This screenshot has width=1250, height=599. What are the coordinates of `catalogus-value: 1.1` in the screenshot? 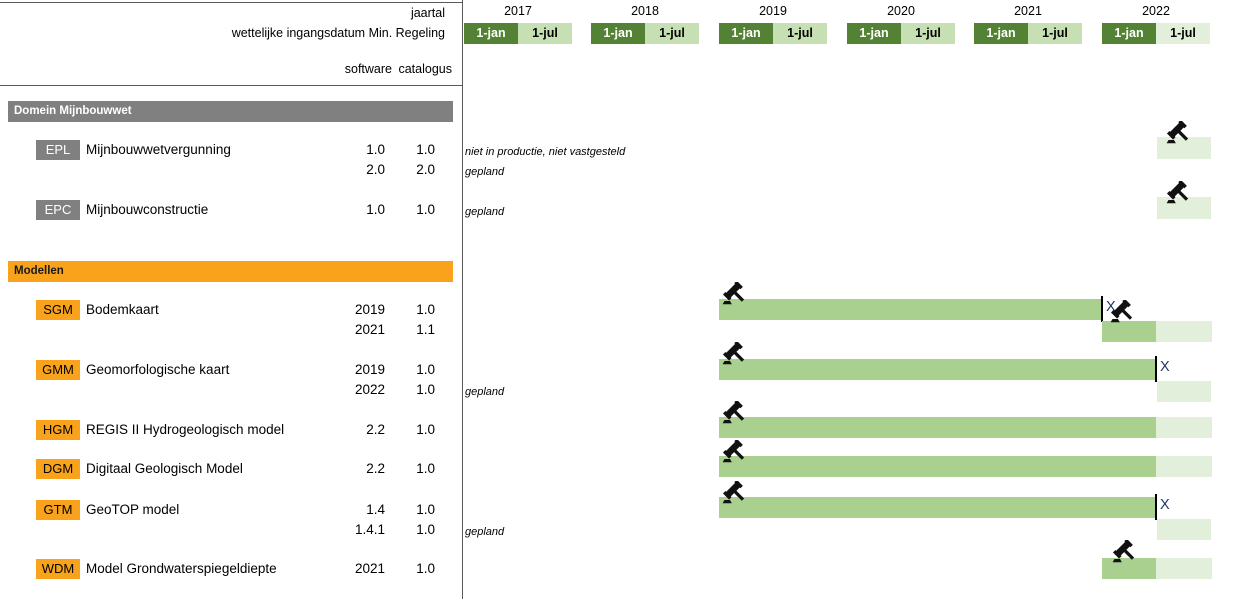 It's located at (425, 329).